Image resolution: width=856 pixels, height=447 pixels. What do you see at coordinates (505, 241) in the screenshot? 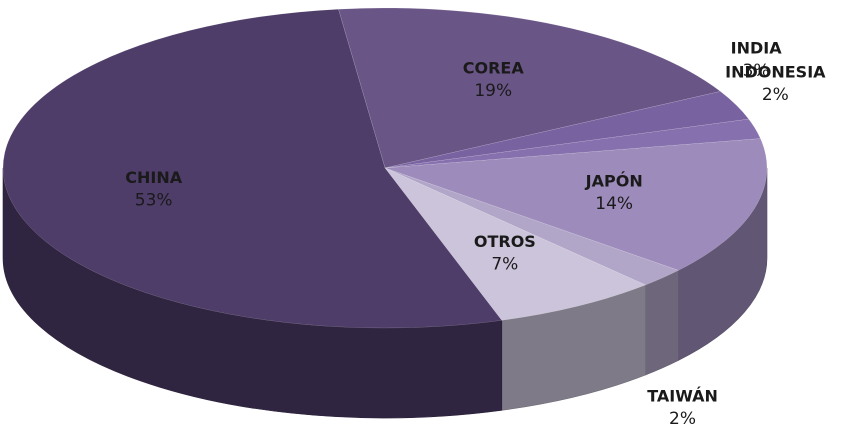
I see `slice-name: OTROS` at bounding box center [505, 241].